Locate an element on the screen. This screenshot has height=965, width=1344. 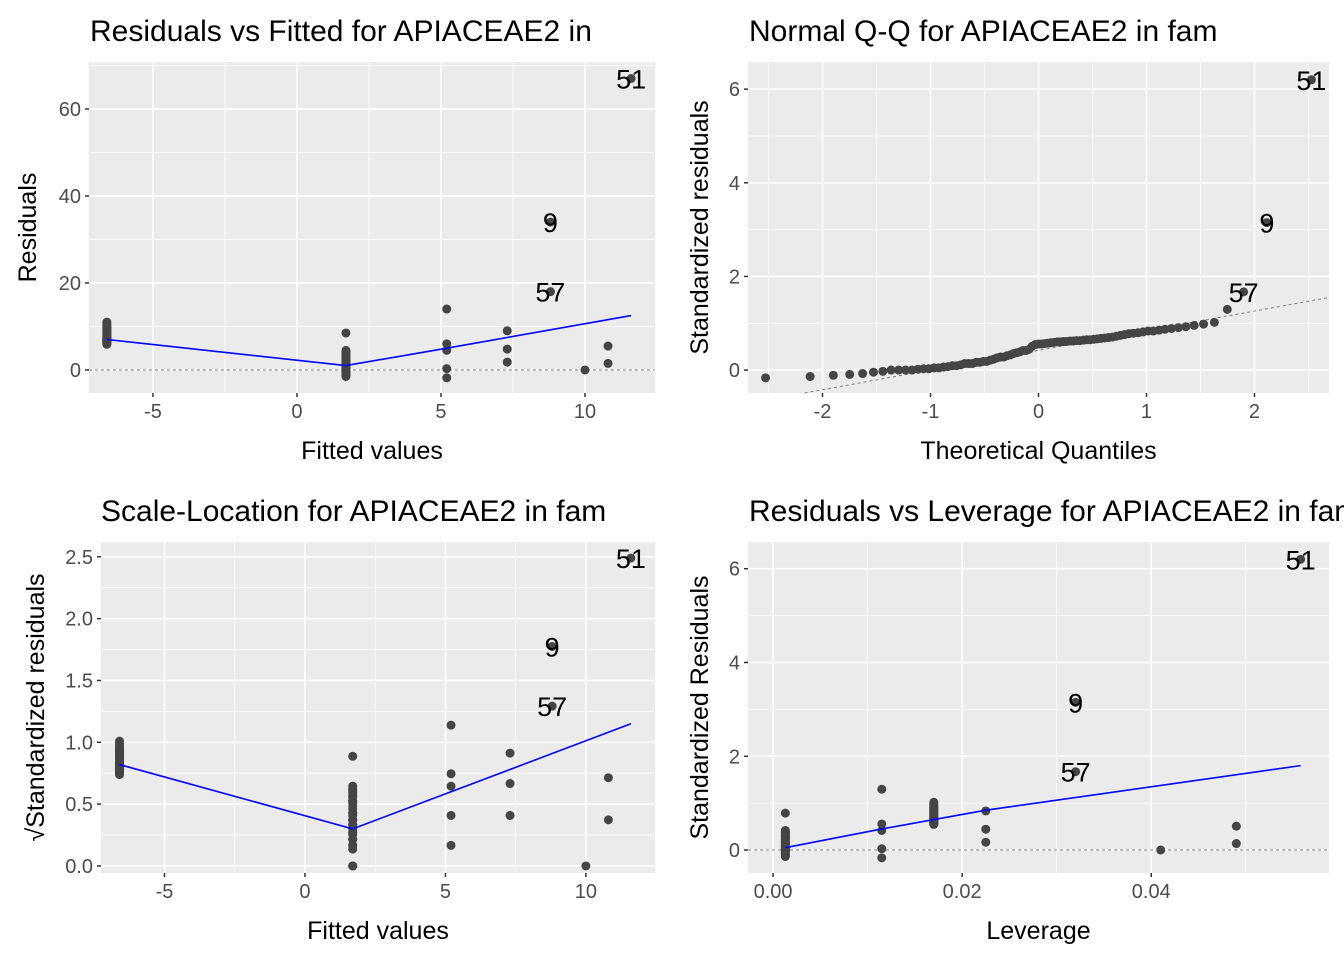
y-tick-label: 0.5 is located at coordinates (79, 805).